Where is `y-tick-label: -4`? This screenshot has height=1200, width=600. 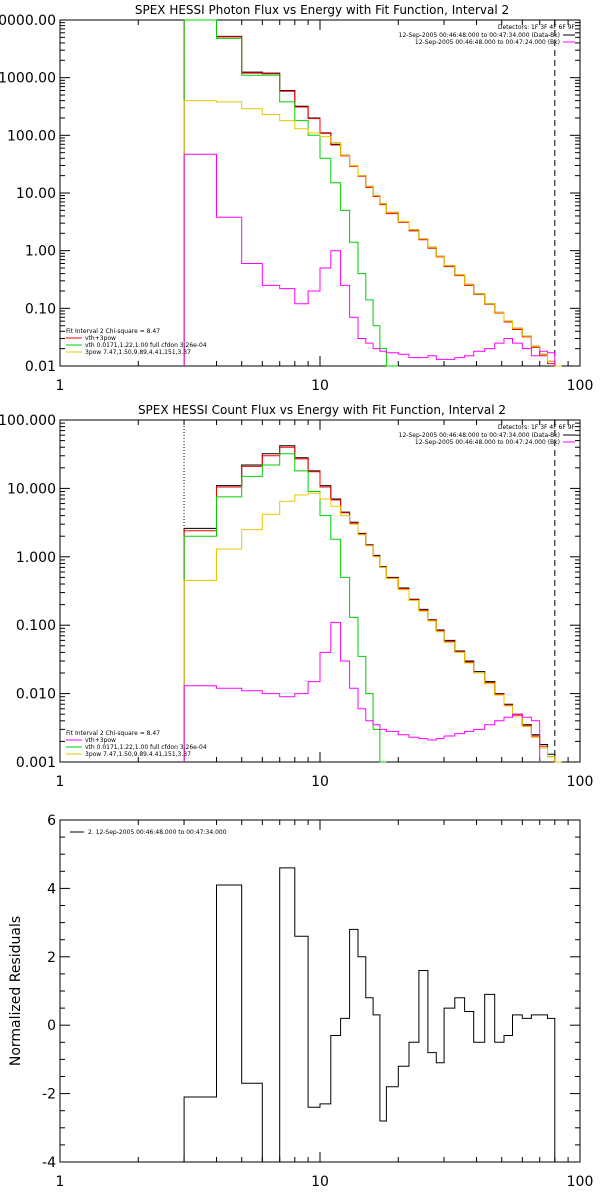
y-tick-label: -4 is located at coordinates (49, 1163).